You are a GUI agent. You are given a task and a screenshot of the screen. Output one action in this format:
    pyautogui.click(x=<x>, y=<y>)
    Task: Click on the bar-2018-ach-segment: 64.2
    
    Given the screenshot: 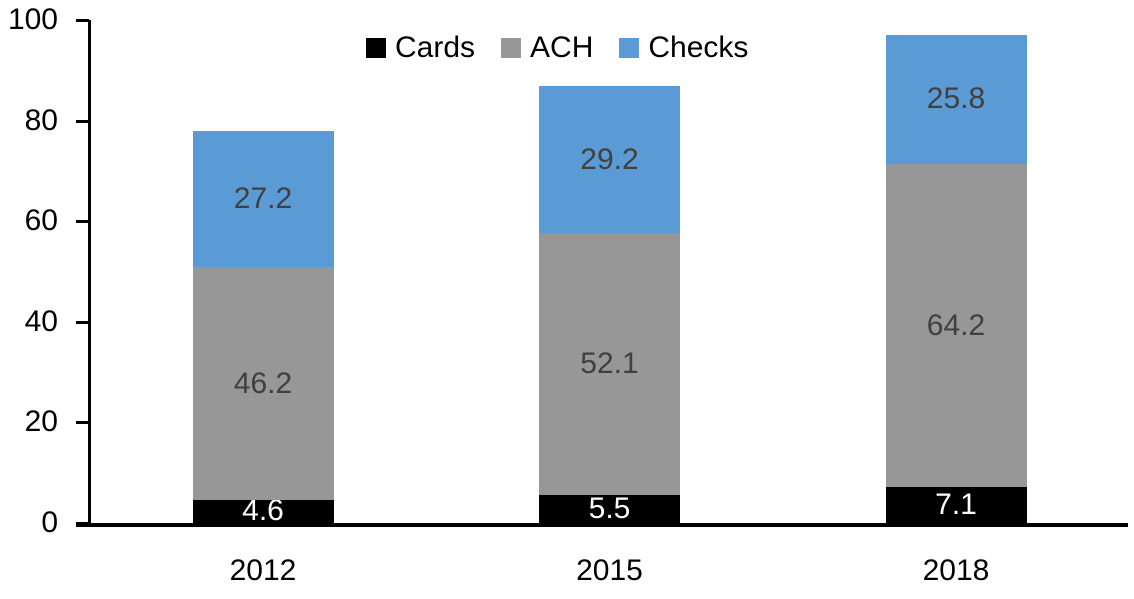 What is the action you would take?
    pyautogui.click(x=956, y=326)
    